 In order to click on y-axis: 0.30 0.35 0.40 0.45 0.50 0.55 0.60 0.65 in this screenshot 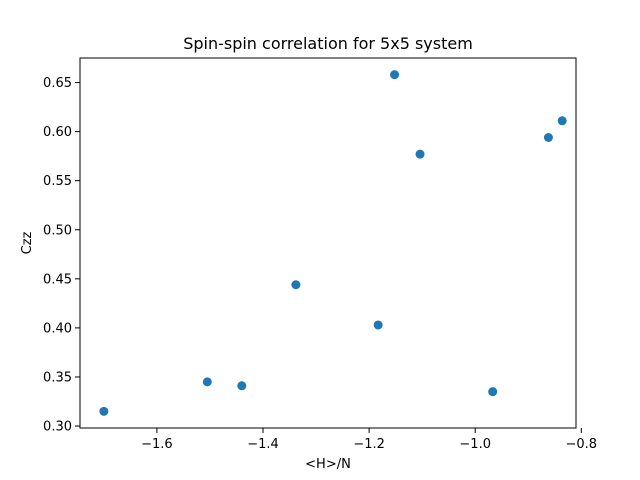, I will do `click(61, 255)`.